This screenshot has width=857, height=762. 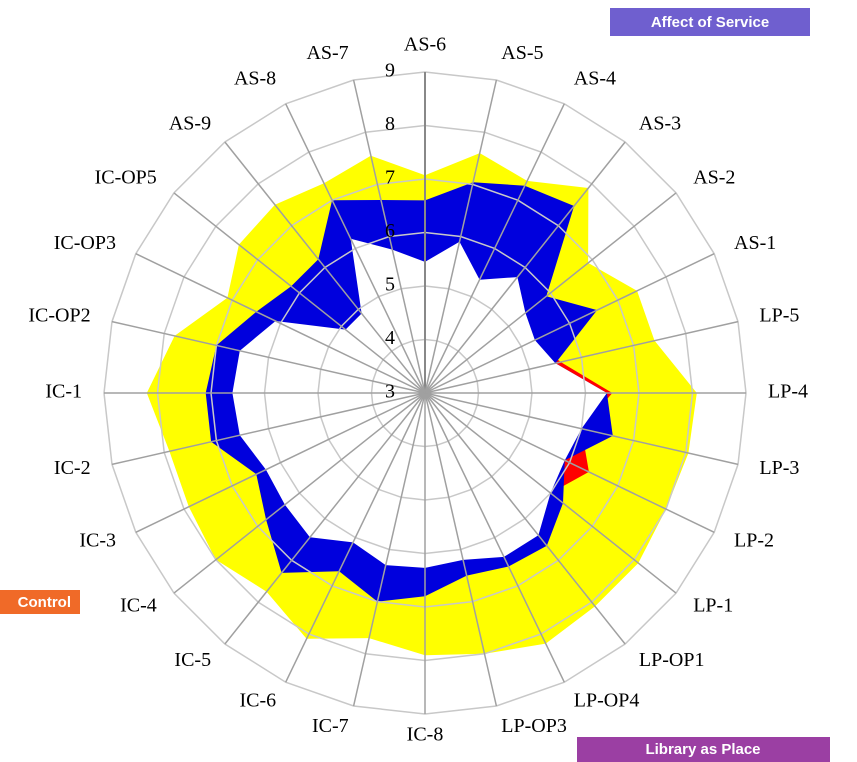 I want to click on r-tick-label: 5, so click(x=390, y=285).